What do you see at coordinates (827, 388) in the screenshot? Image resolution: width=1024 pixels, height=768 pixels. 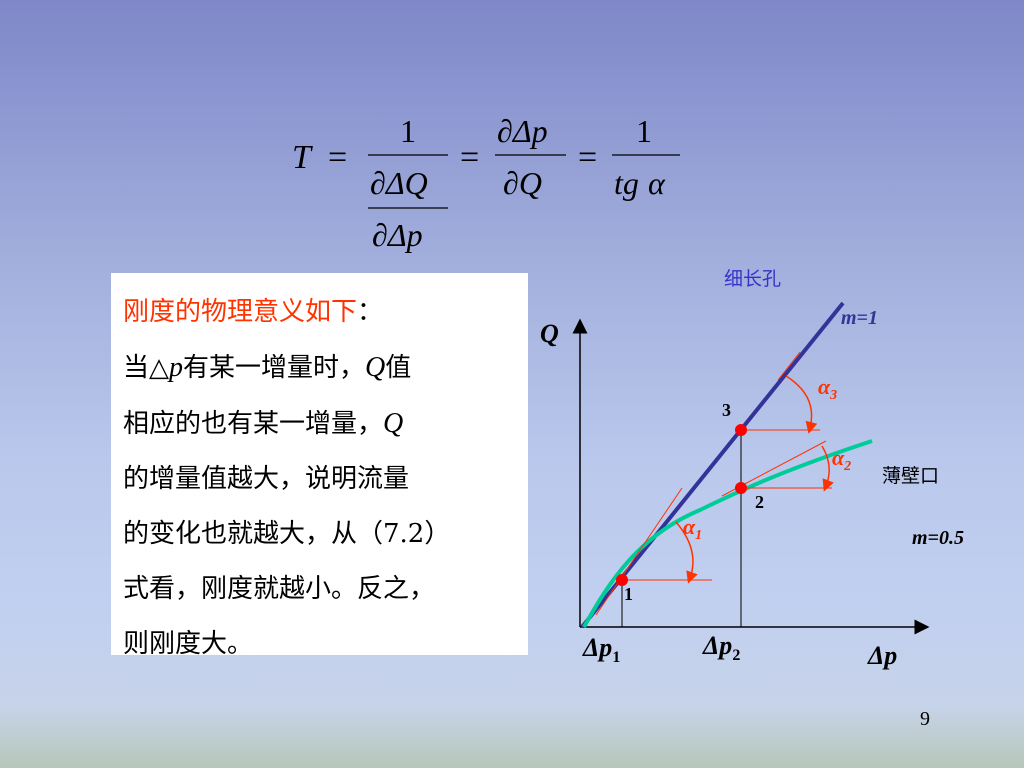 I see `label-alpha3: α3` at bounding box center [827, 388].